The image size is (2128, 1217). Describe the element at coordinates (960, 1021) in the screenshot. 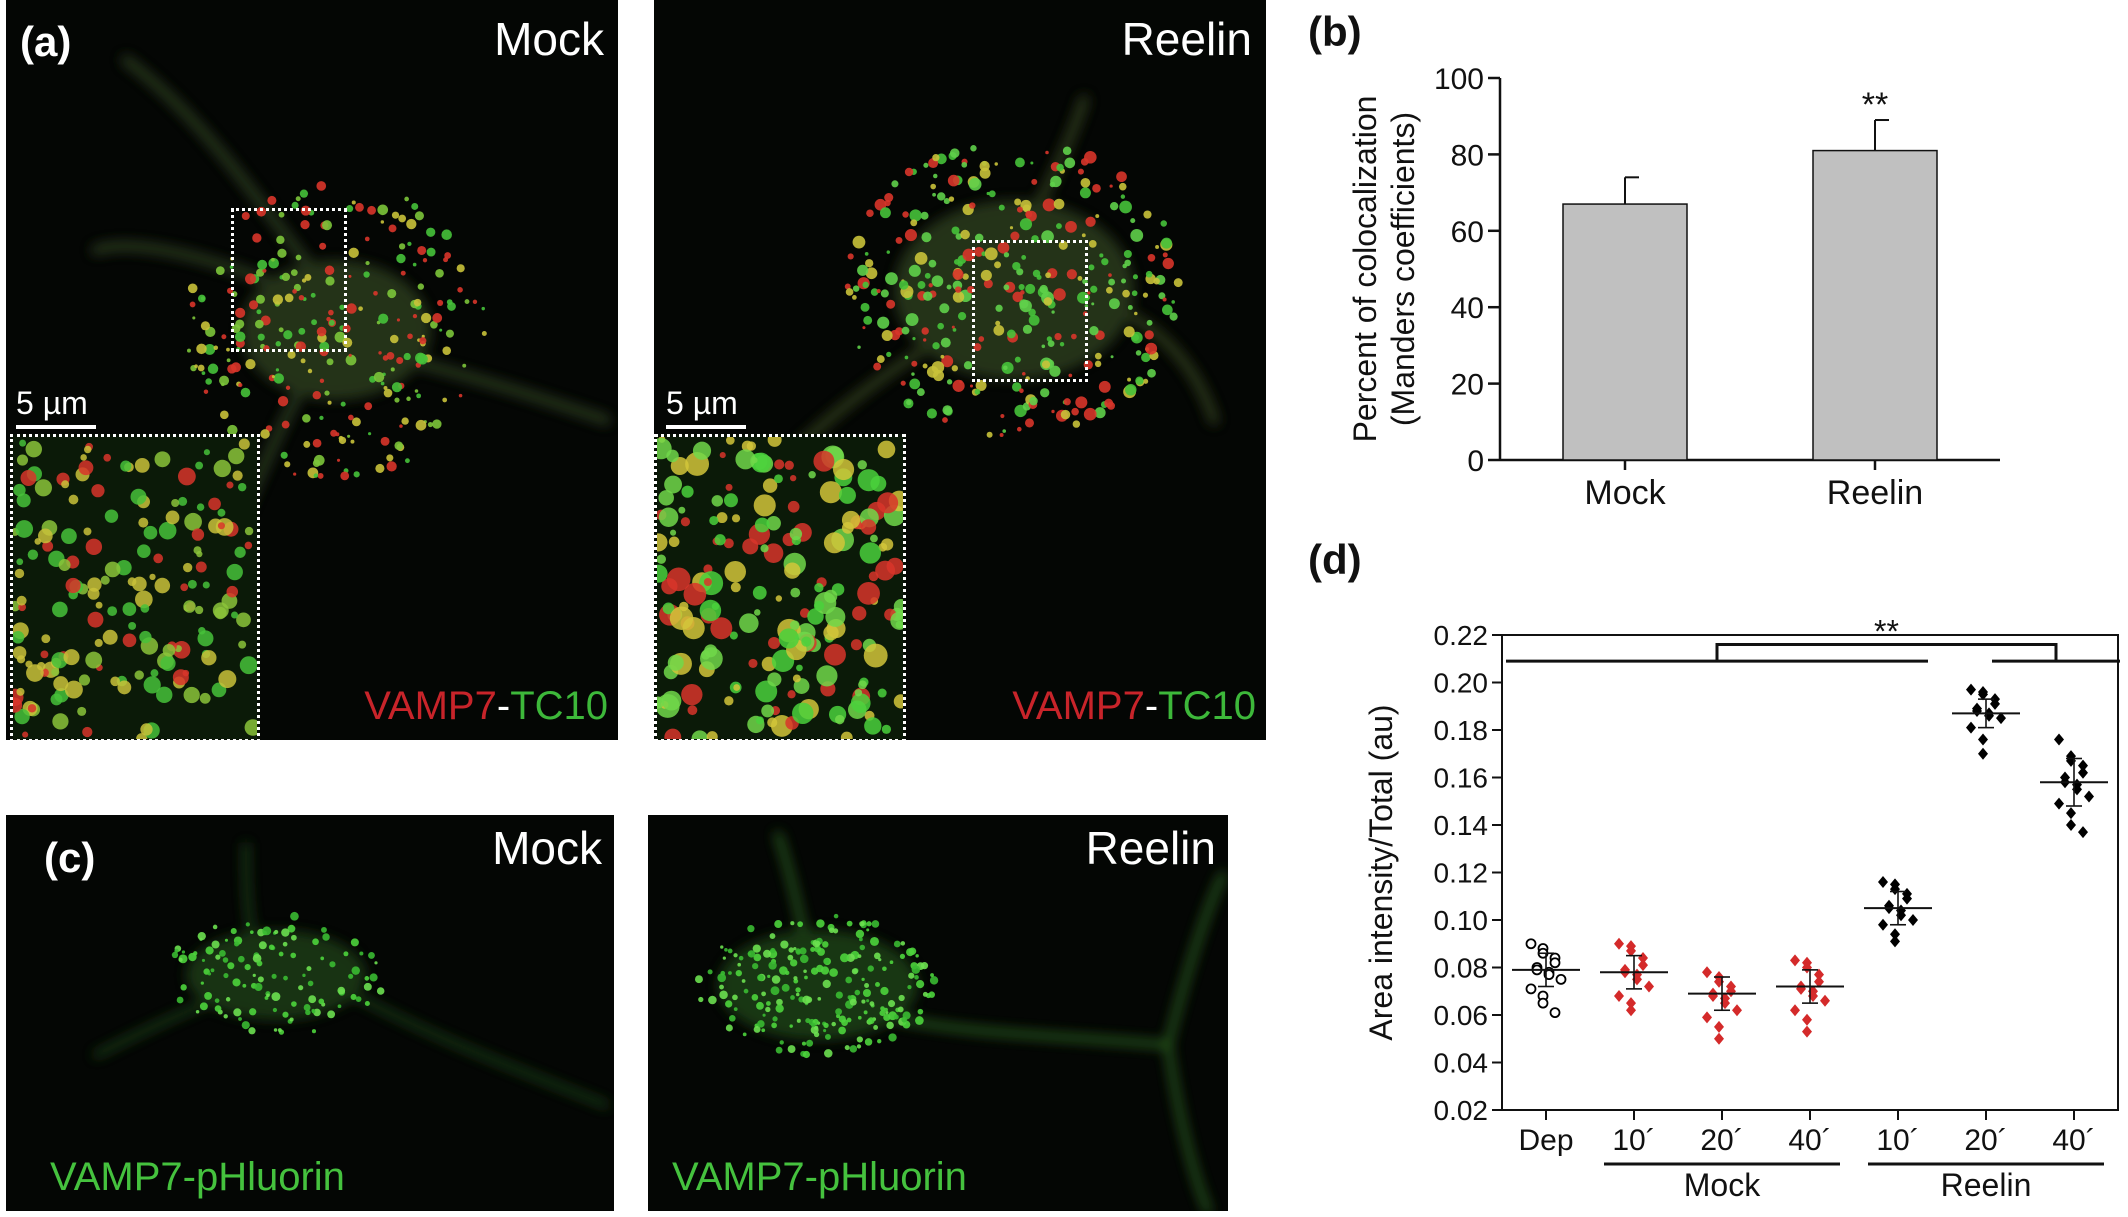

I see `reelin-phluorin-image` at that location.